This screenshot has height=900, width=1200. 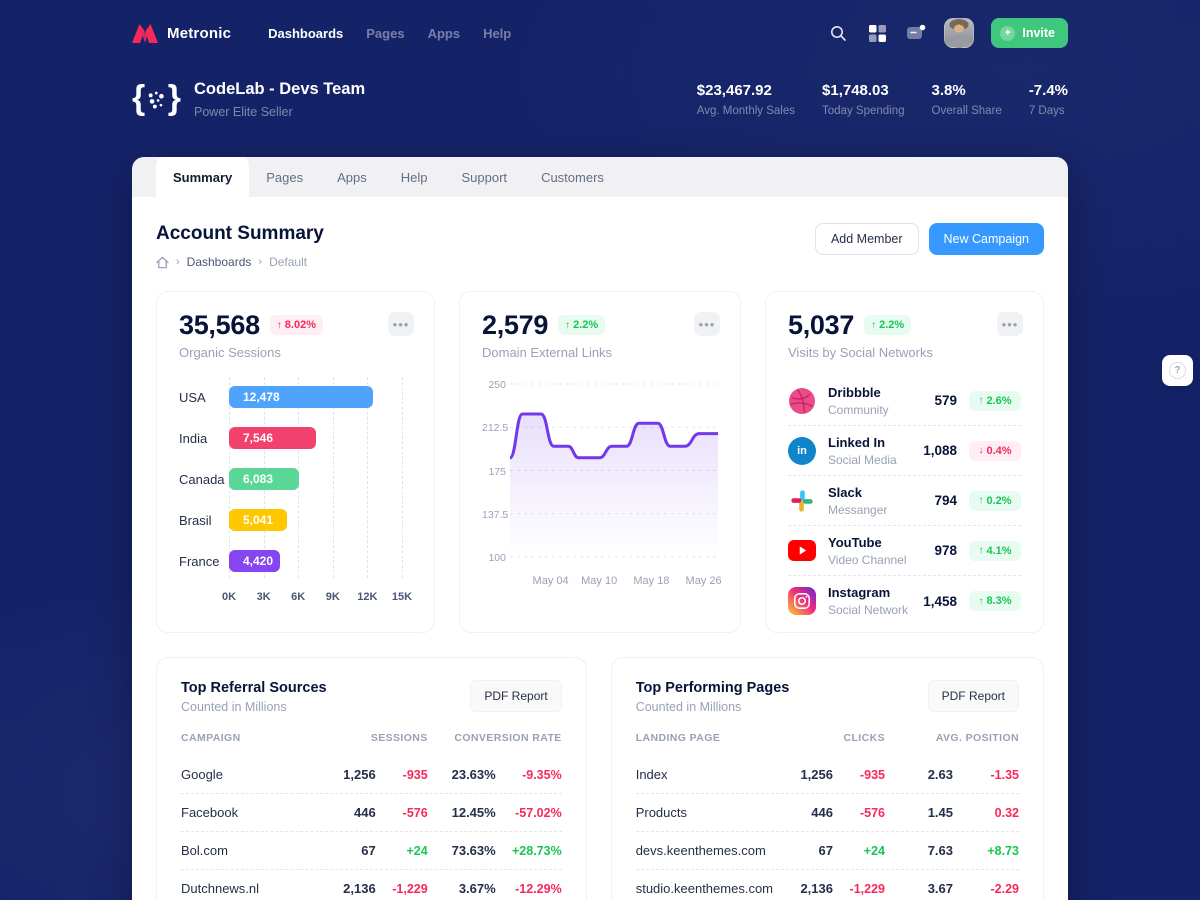 What do you see at coordinates (888, 325) in the screenshot?
I see `social-visits-delta-badge: ↑ 2.2%` at bounding box center [888, 325].